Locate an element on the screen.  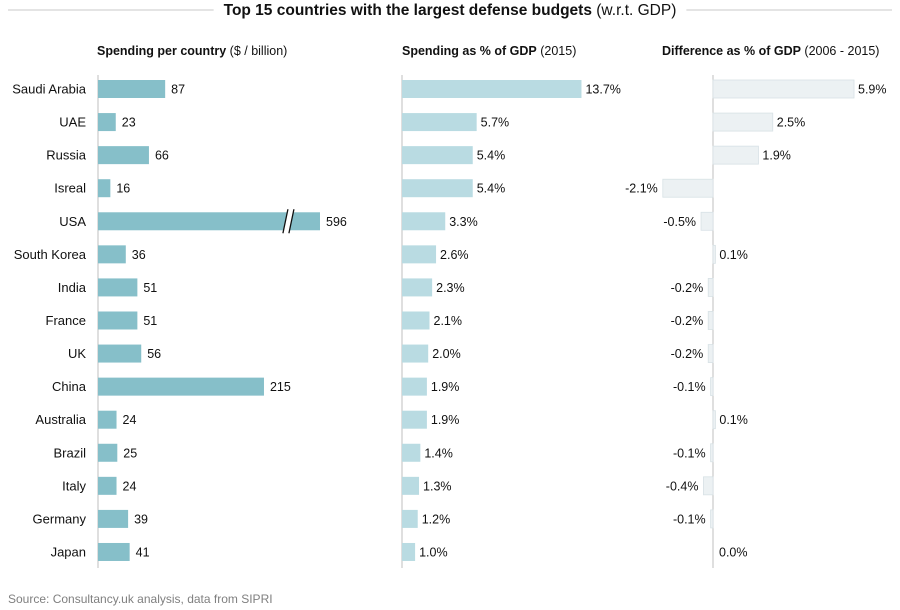
country-label: Australia is located at coordinates (60, 419).